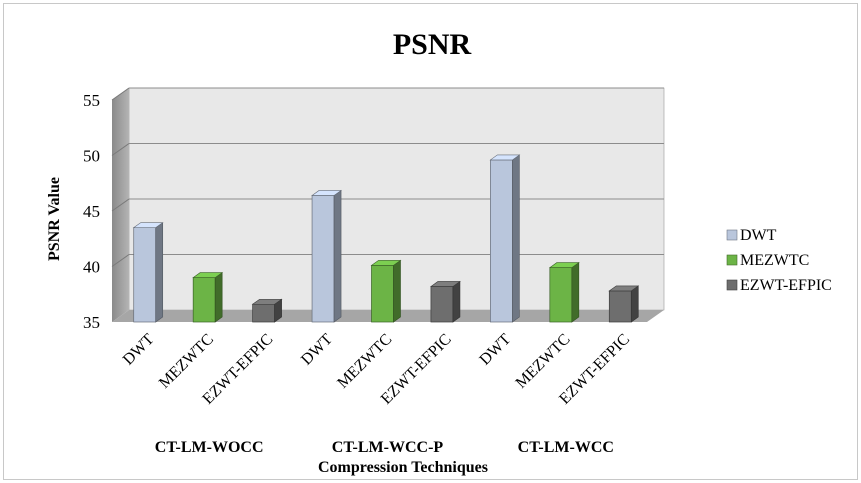 This screenshot has height=483, width=861. Describe the element at coordinates (566, 447) in the screenshot. I see `group-label: CT-LM-WCC` at that location.